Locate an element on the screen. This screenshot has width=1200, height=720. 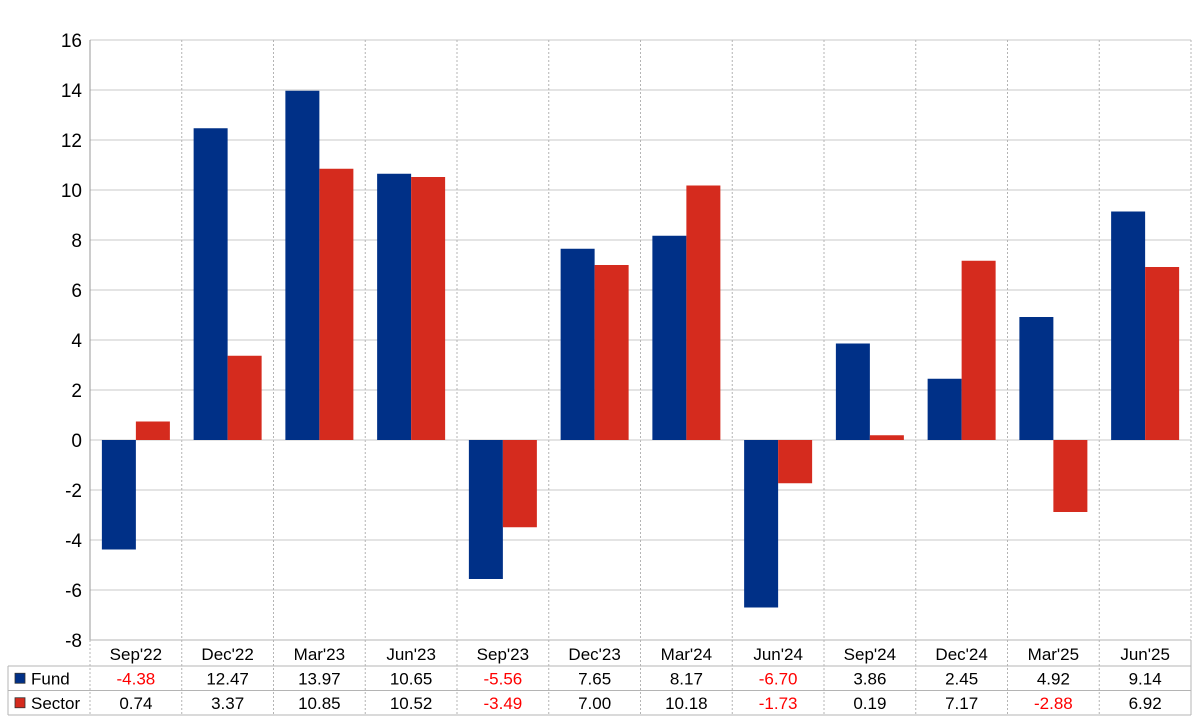
data-label-sector: -3.49 is located at coordinates (503, 703).